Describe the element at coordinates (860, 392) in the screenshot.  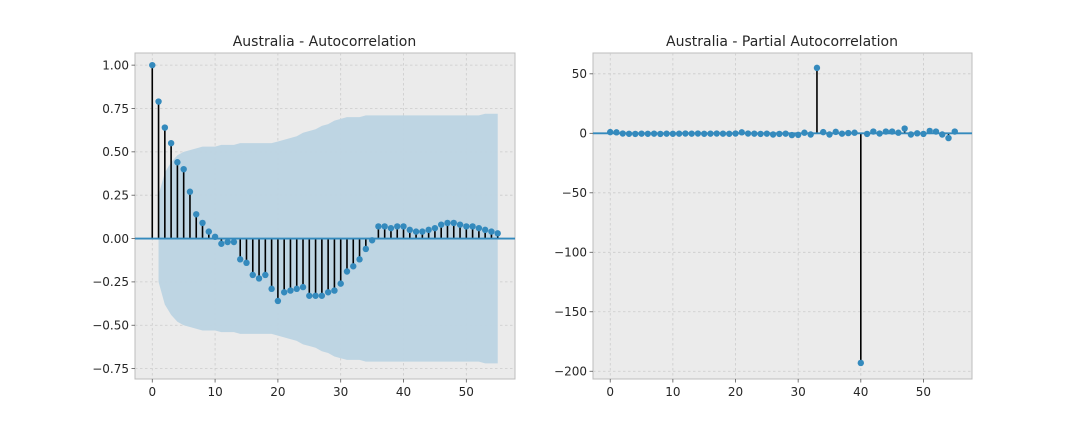
I see `pacf-x-tick-label: 40` at that location.